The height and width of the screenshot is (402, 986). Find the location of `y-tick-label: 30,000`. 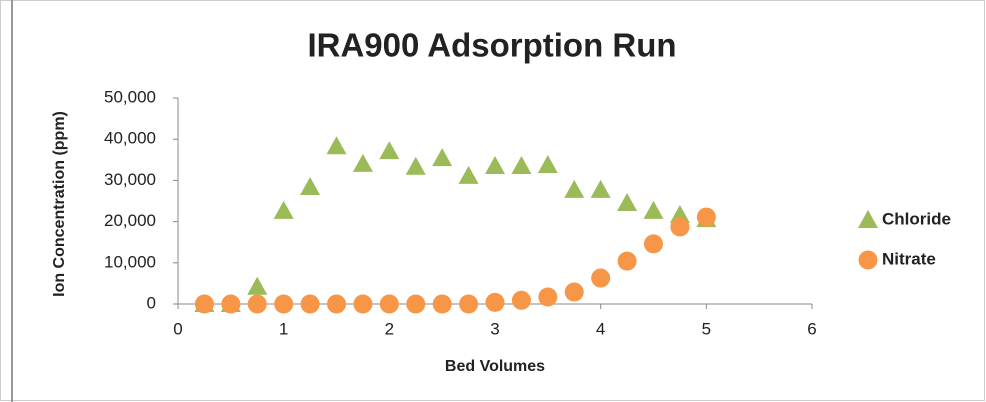

y-tick-label: 30,000 is located at coordinates (130, 179).